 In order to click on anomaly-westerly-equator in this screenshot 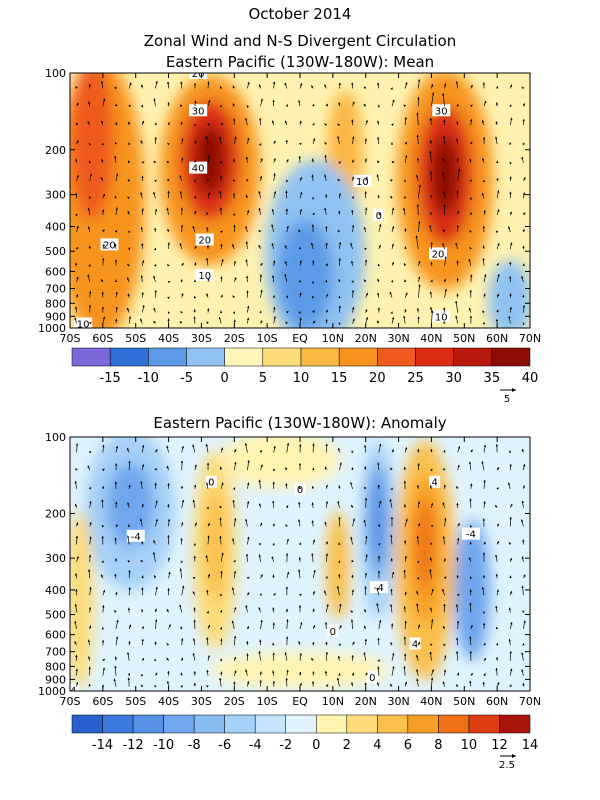, I will do `click(338, 565)`.